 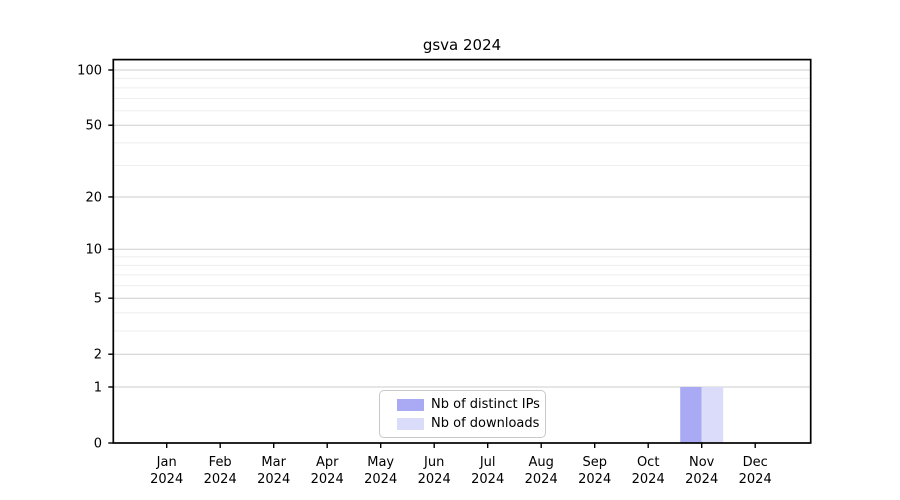 What do you see at coordinates (462, 414) in the screenshot?
I see `legend: Nb of distinct IPs Nb of downloads` at bounding box center [462, 414].